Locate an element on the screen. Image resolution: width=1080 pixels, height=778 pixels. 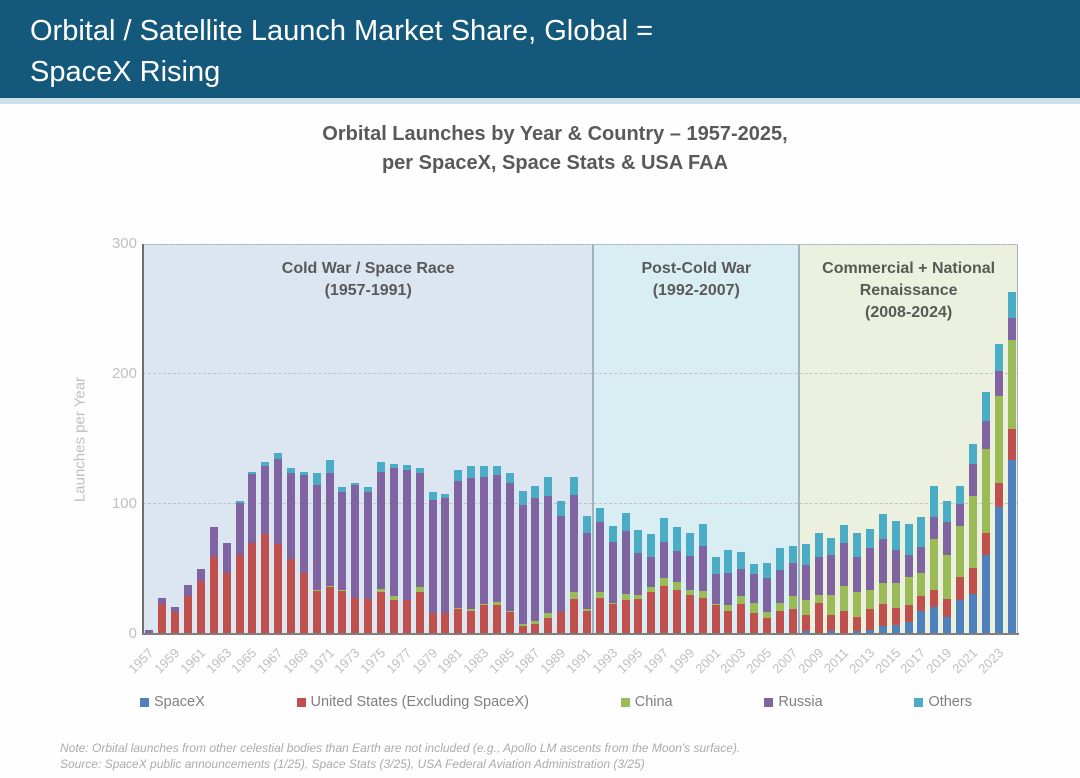
bar-1981-china is located at coordinates (458, 609).